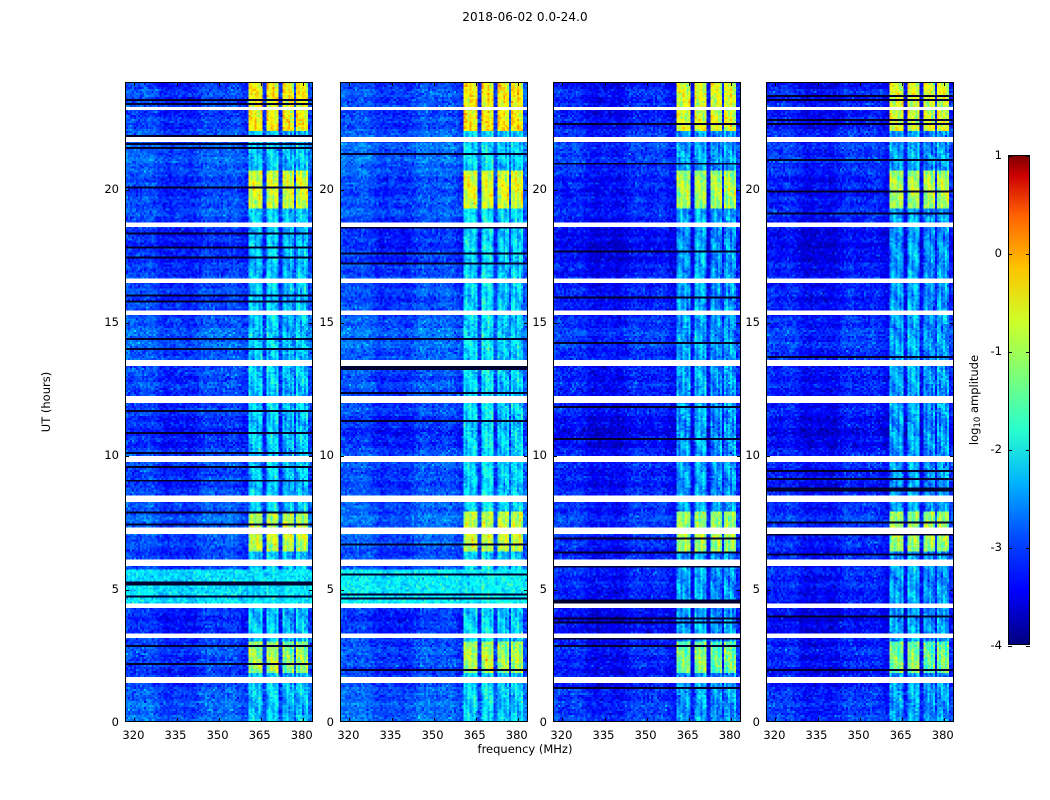 The width and height of the screenshot is (1050, 800). Describe the element at coordinates (219, 402) in the screenshot. I see `spectrogram-panel-xx: XX, V0*V8=EA23*EA27` at that location.